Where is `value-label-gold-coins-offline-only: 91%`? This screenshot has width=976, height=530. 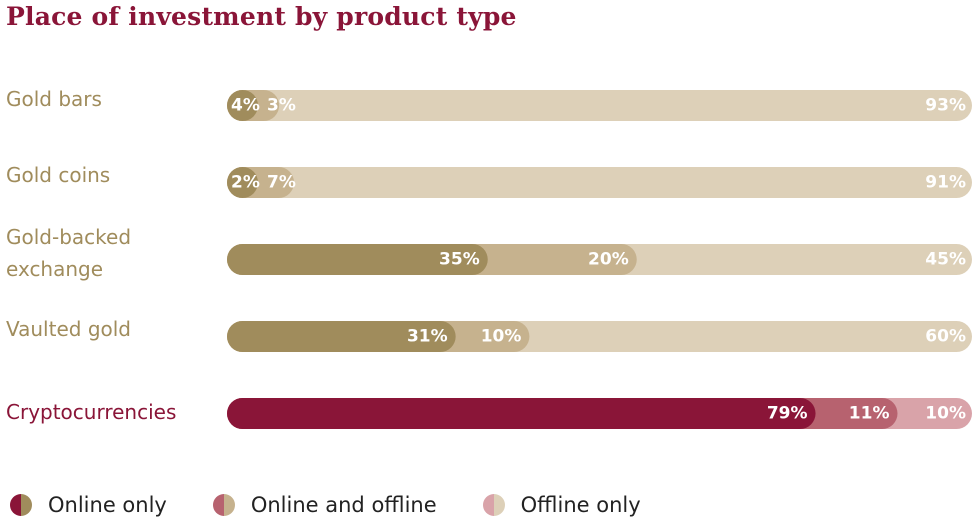 value-label-gold-coins-offline-only: 91% is located at coordinates (945, 183).